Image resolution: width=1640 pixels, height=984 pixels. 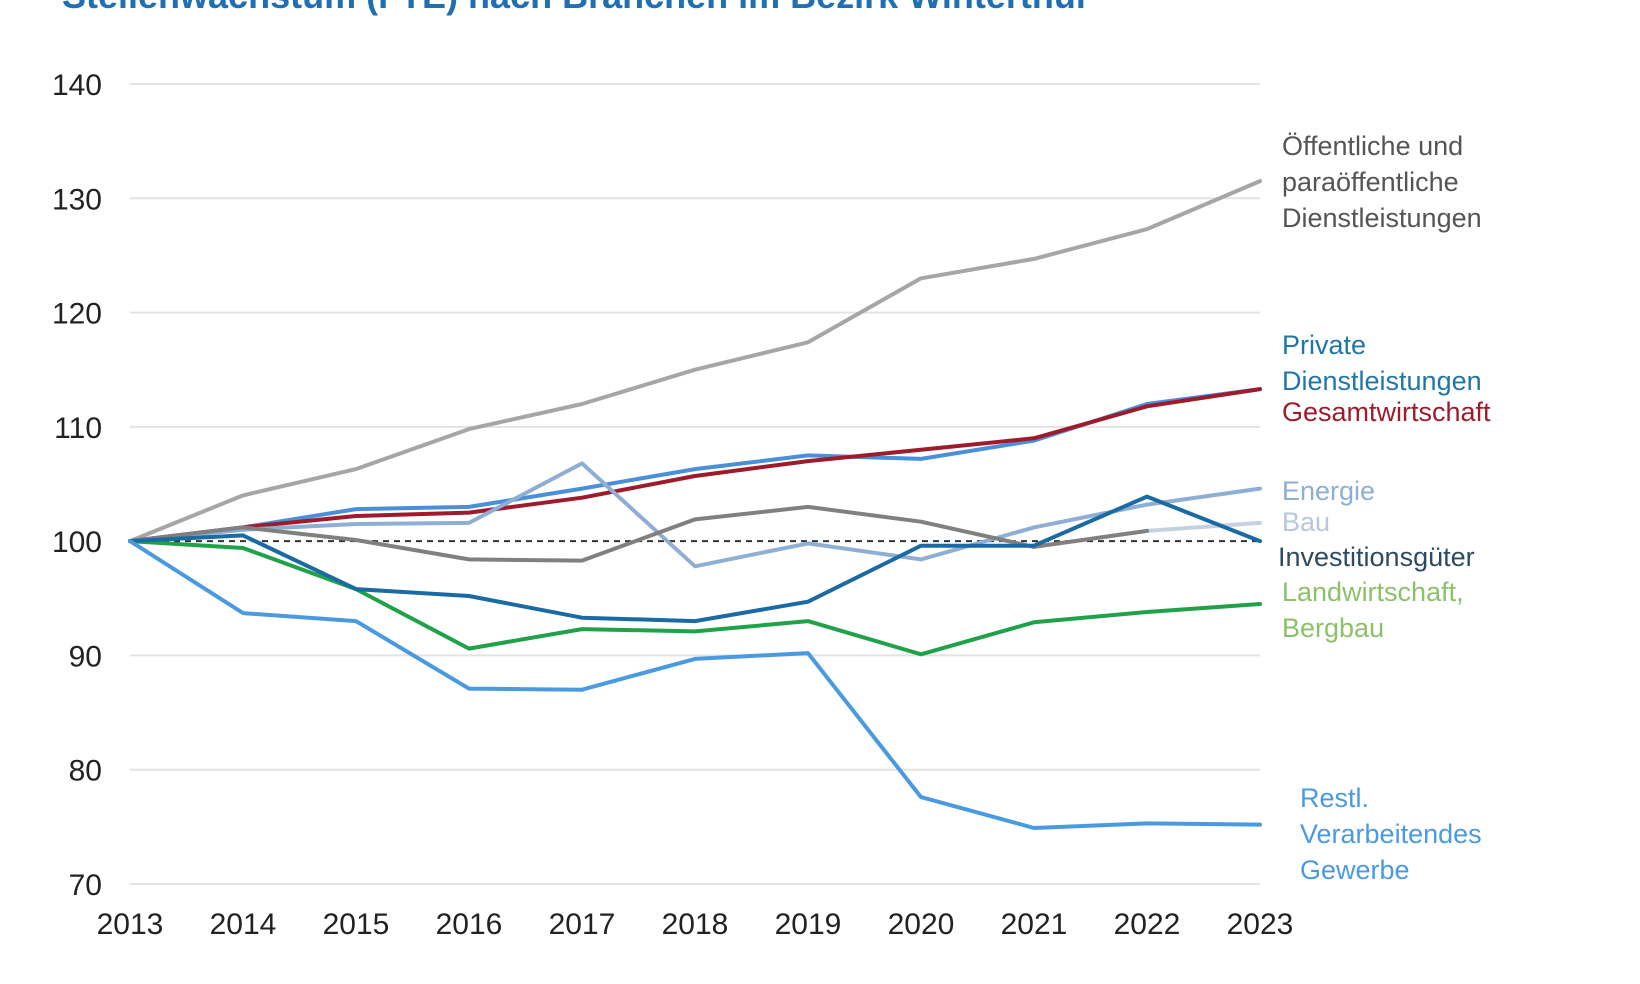 I want to click on y-tick-label: 110, so click(x=78, y=428).